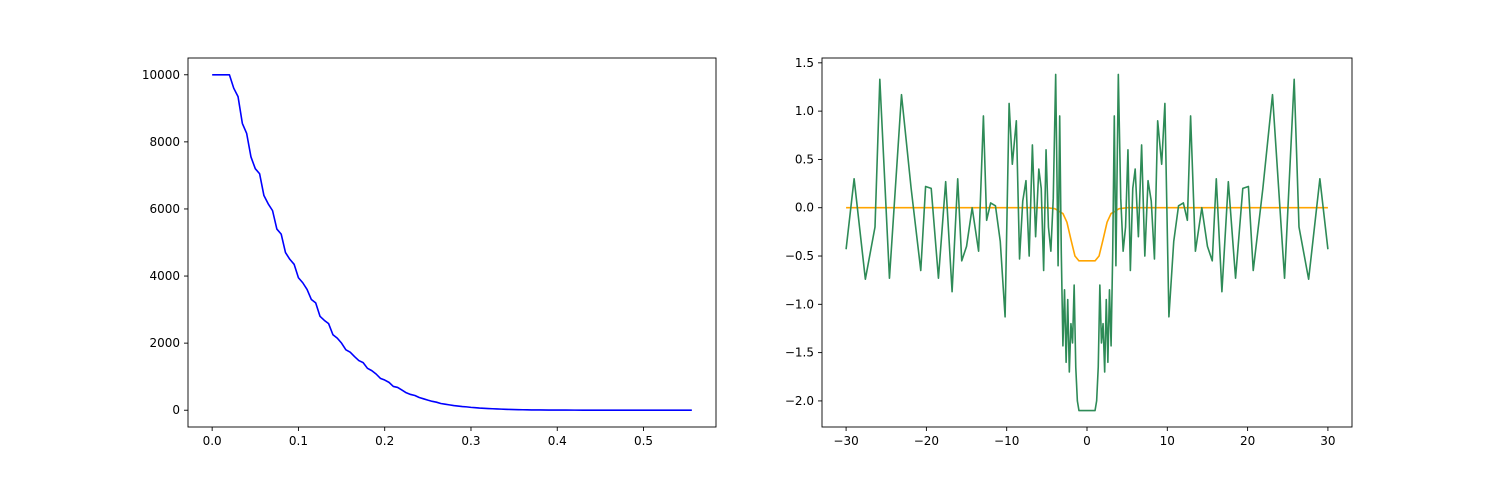  What do you see at coordinates (1327, 441) in the screenshot?
I see `chart-1-x-tick-label: 30` at bounding box center [1327, 441].